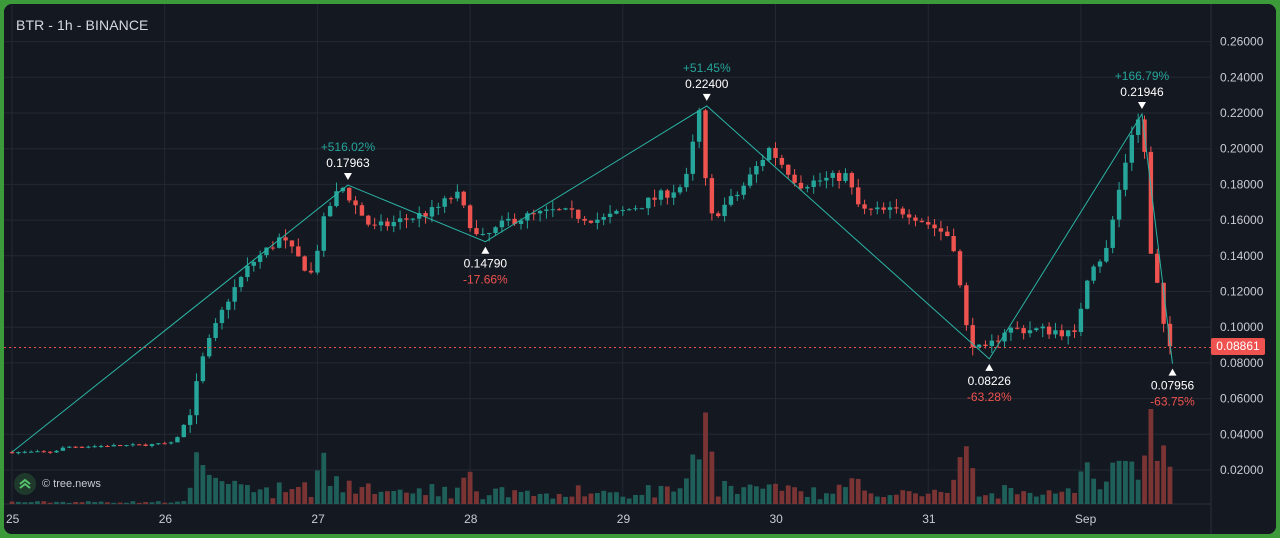 The width and height of the screenshot is (1280, 538). What do you see at coordinates (624, 519) in the screenshot?
I see `x-tick-label: 29` at bounding box center [624, 519].